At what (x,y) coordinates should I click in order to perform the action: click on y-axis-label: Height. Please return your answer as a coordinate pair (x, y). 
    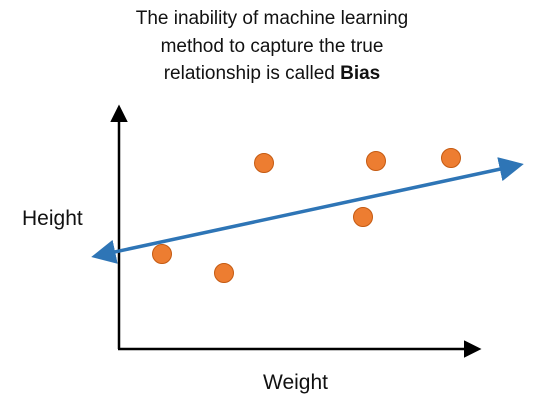
    Looking at the image, I should click on (52, 218).